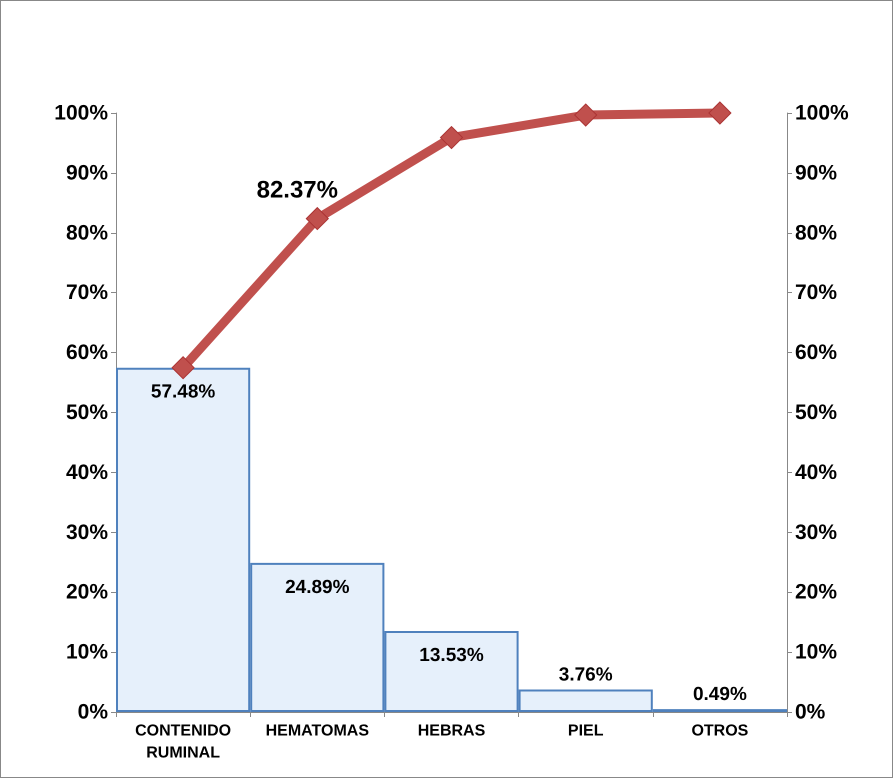  Describe the element at coordinates (87, 172) in the screenshot. I see `y-tick-label: 90%` at that location.